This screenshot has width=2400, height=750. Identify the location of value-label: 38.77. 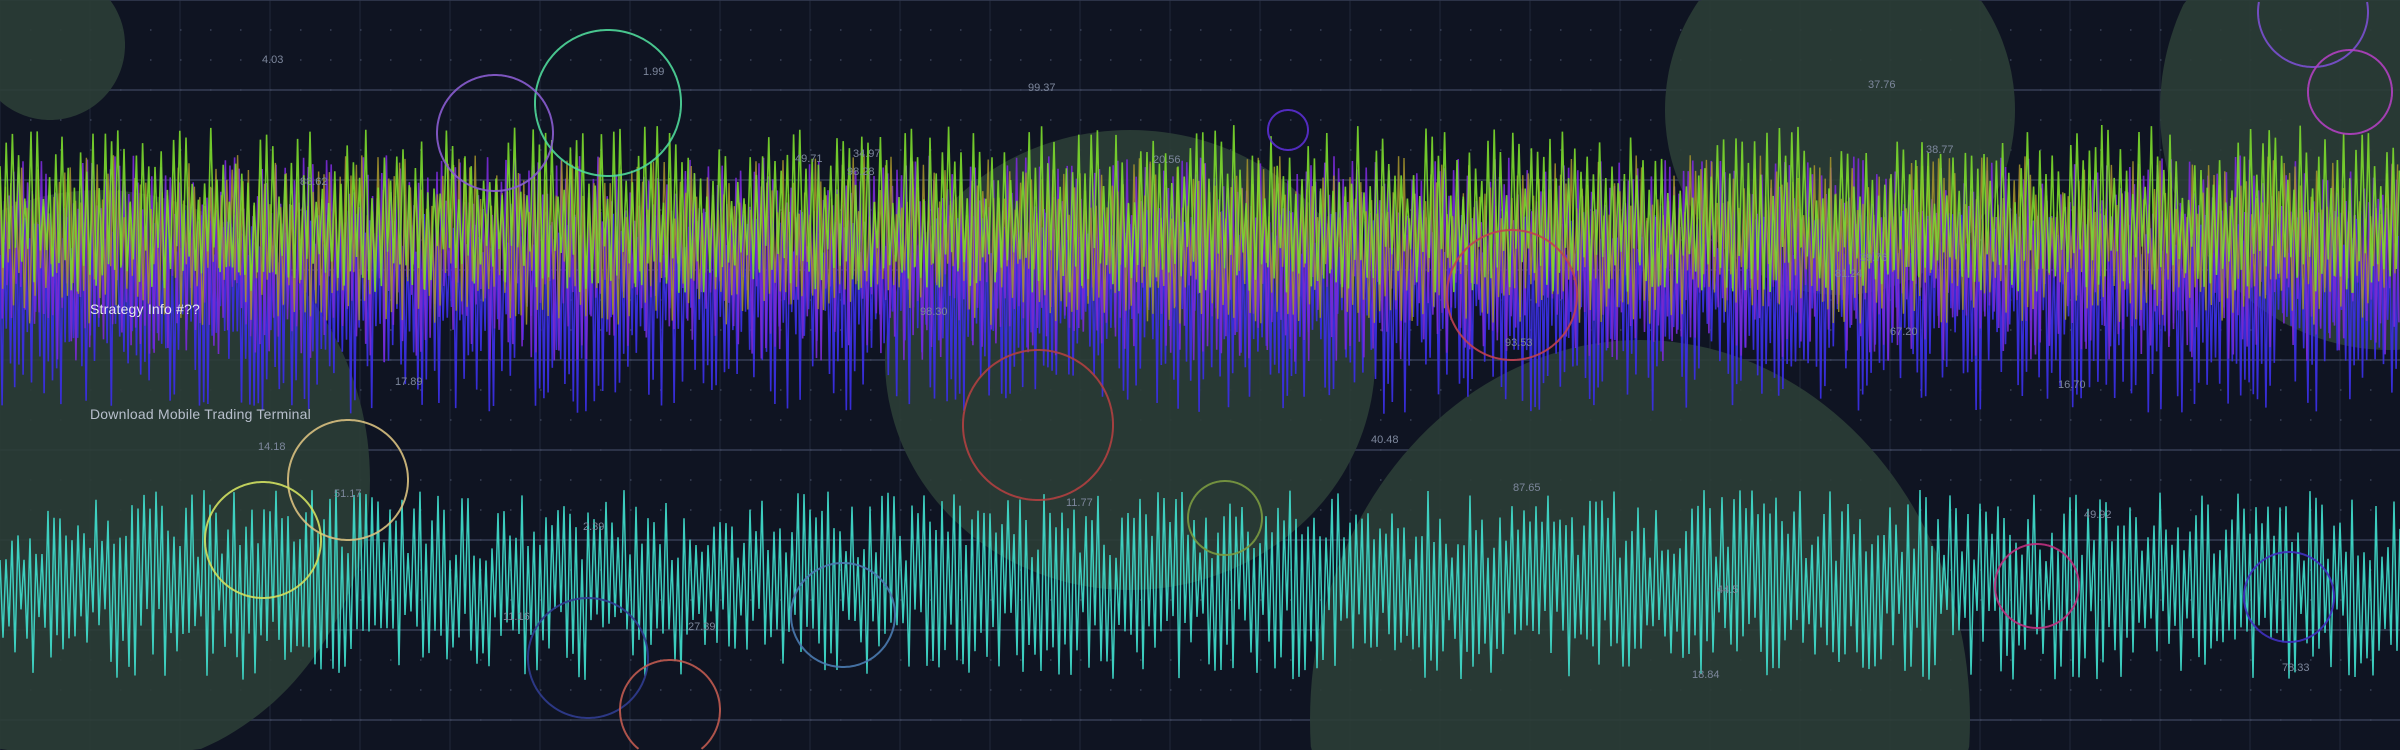
(1940, 150).